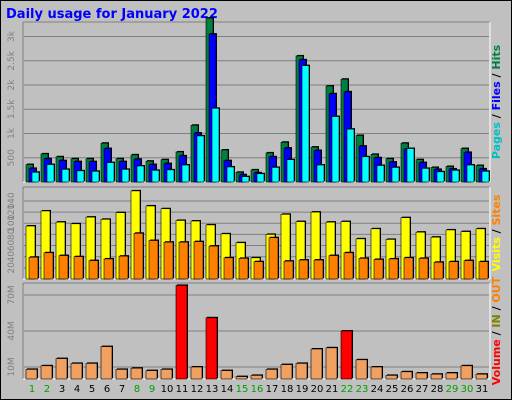 This screenshot has height=400, width=512. What do you see at coordinates (122, 389) in the screenshot?
I see `day-label-7: 7` at bounding box center [122, 389].